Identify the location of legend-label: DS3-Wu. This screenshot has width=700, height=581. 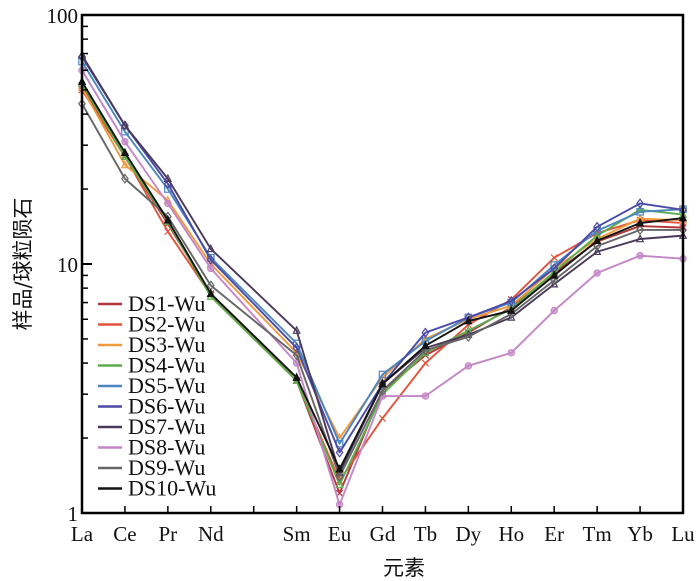
(166, 344).